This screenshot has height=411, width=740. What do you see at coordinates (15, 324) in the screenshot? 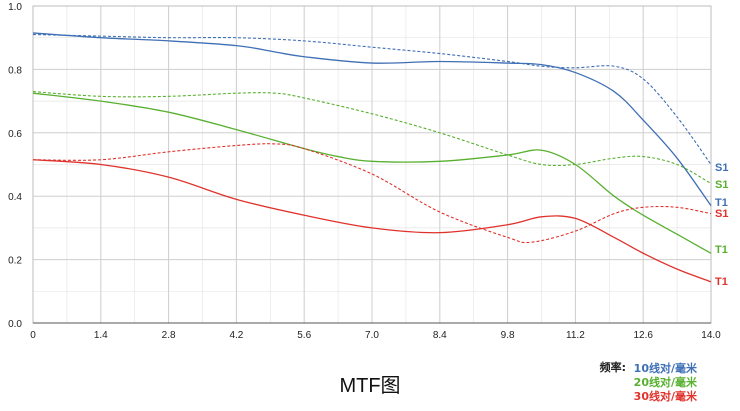
I see `y-tick-label: 0.0` at bounding box center [15, 324].